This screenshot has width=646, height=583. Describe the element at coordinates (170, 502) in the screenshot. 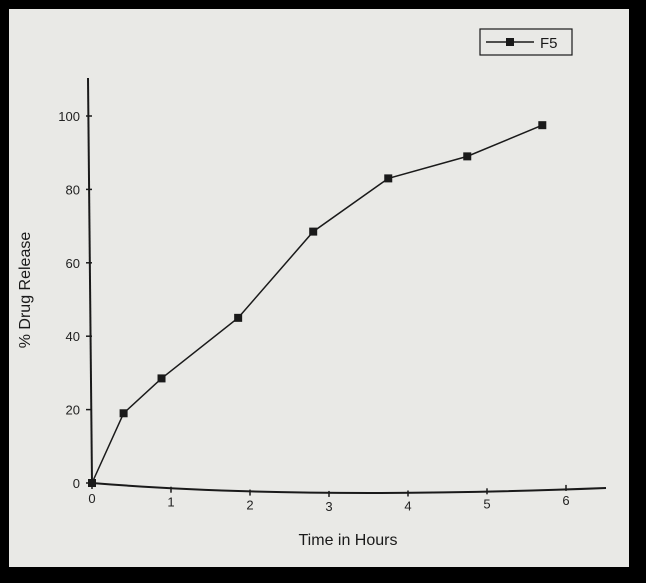

I see `x-tick-label: 1` at that location.